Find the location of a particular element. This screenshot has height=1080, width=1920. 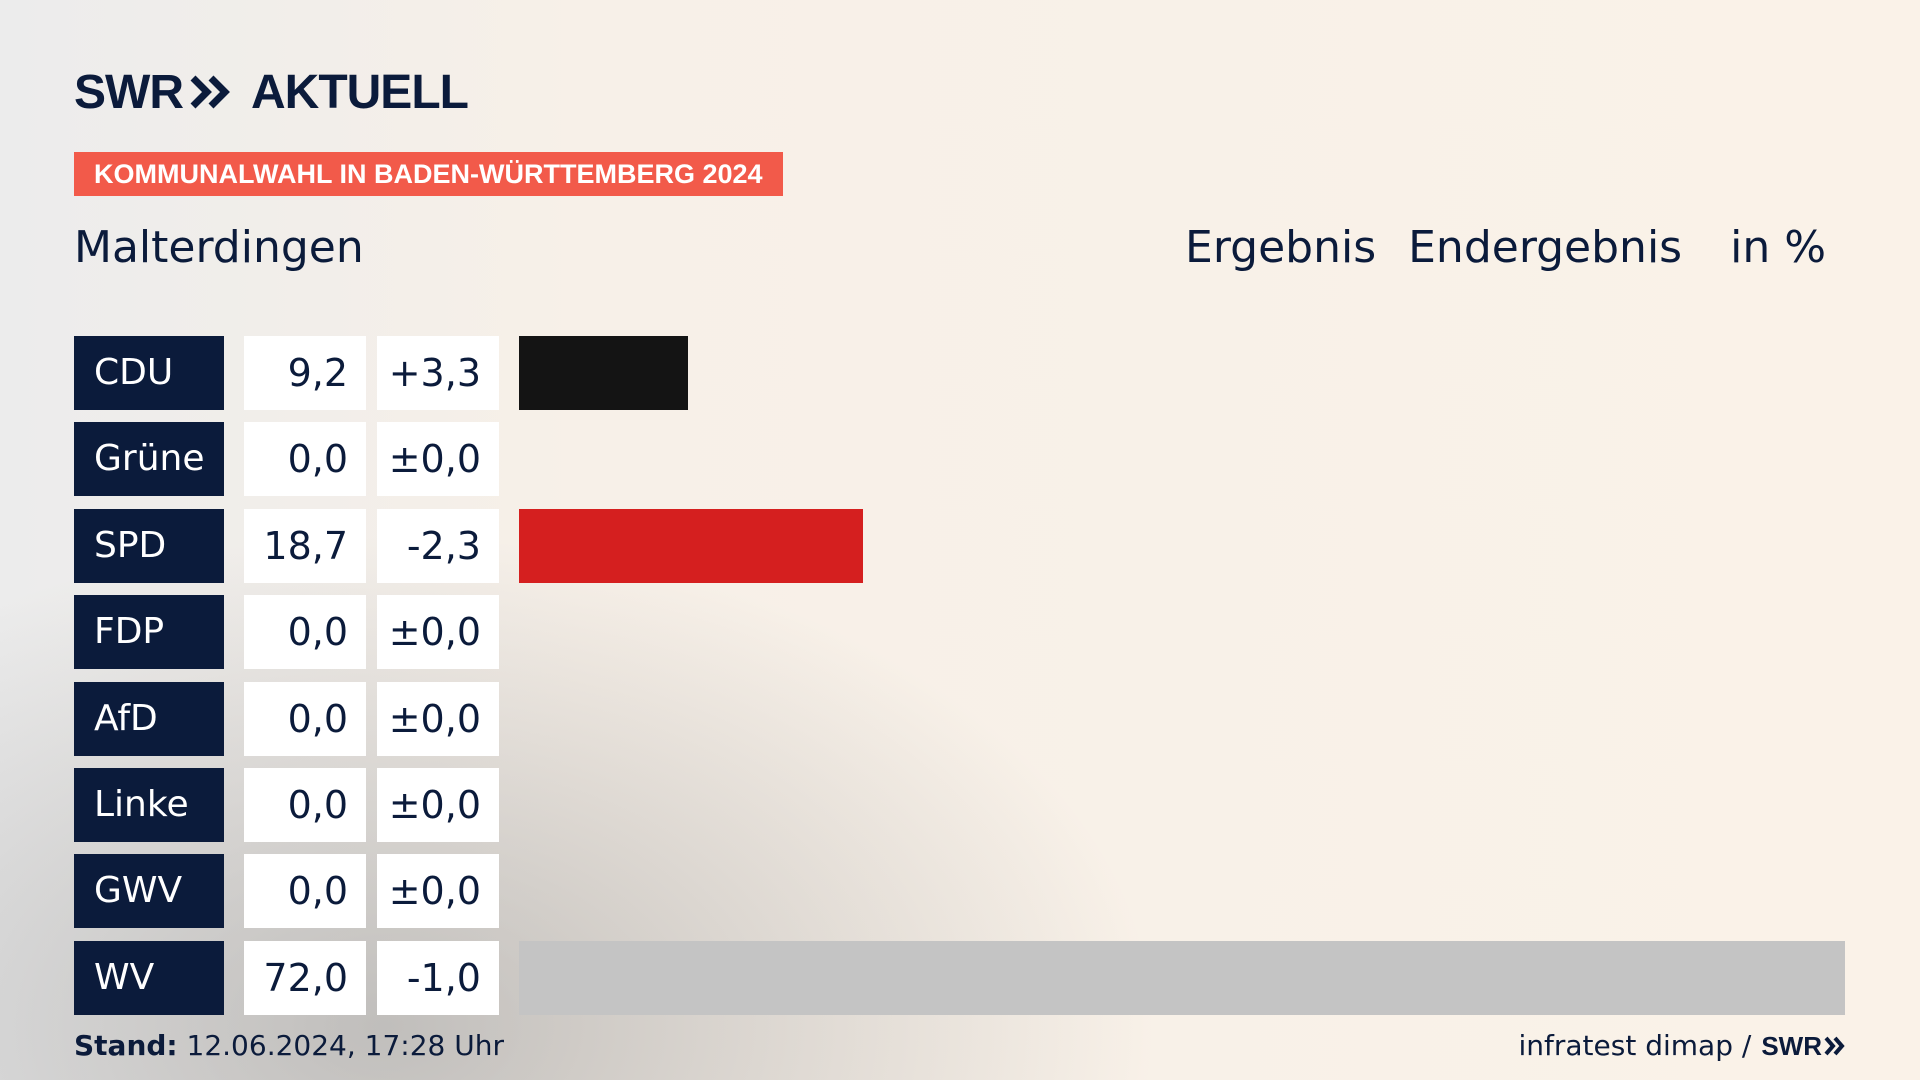

result-row: GWV 0,0 ±0,0 is located at coordinates (960, 891).